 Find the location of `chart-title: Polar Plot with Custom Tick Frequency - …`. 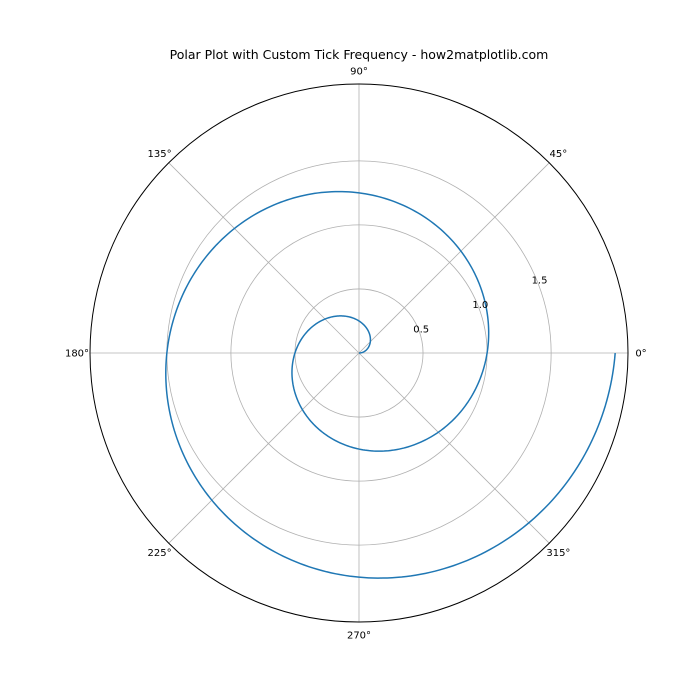

chart-title: Polar Plot with Custom Tick Frequency - … is located at coordinates (359, 54).